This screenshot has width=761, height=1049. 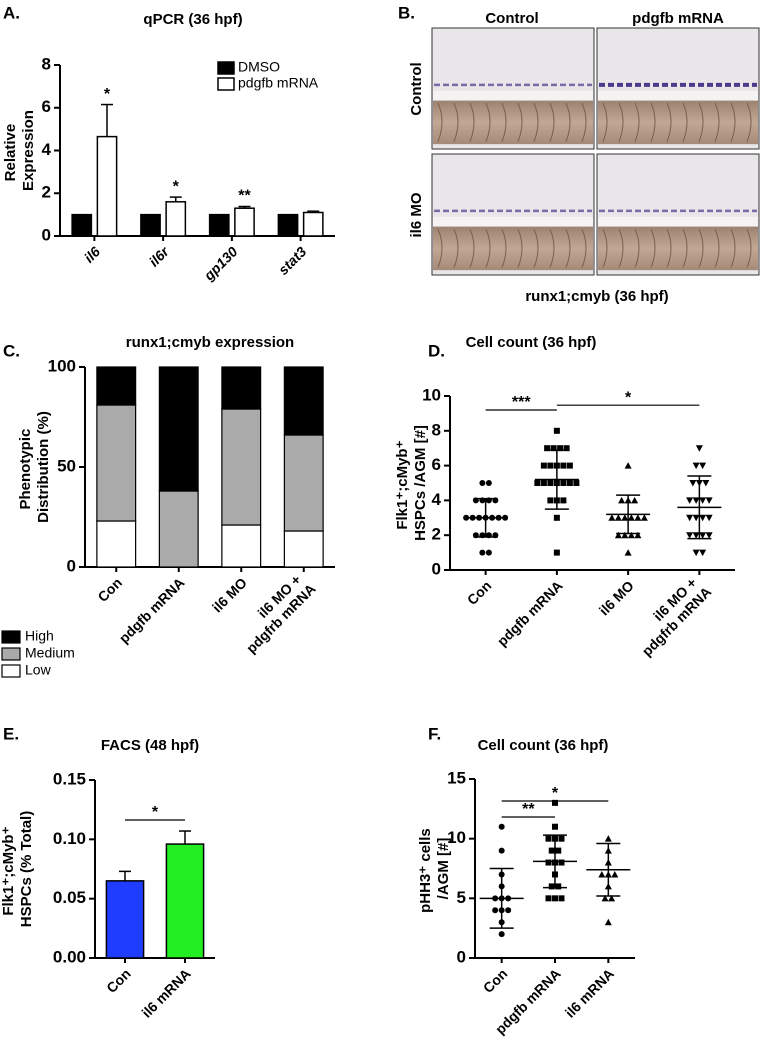 I want to click on panel-label: E., so click(x=11, y=733).